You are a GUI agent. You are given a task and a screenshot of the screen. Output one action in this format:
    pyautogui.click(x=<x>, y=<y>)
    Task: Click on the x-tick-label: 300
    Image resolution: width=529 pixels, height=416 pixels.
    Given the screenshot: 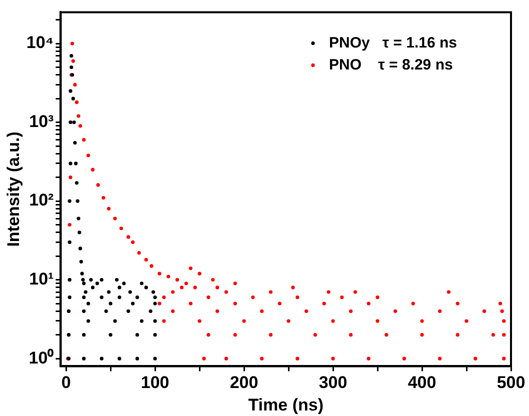 What is the action you would take?
    pyautogui.click(x=333, y=382)
    